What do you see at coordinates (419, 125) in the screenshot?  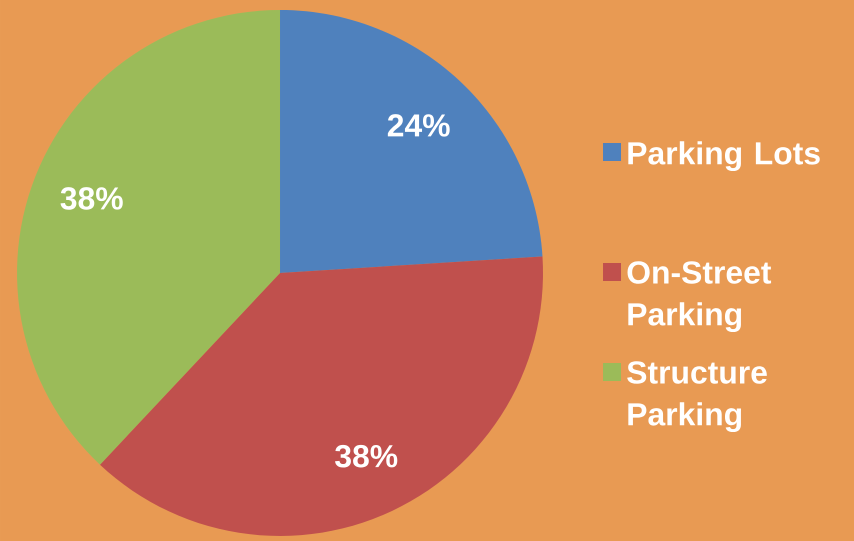 I see `data-label: 24%` at bounding box center [419, 125].